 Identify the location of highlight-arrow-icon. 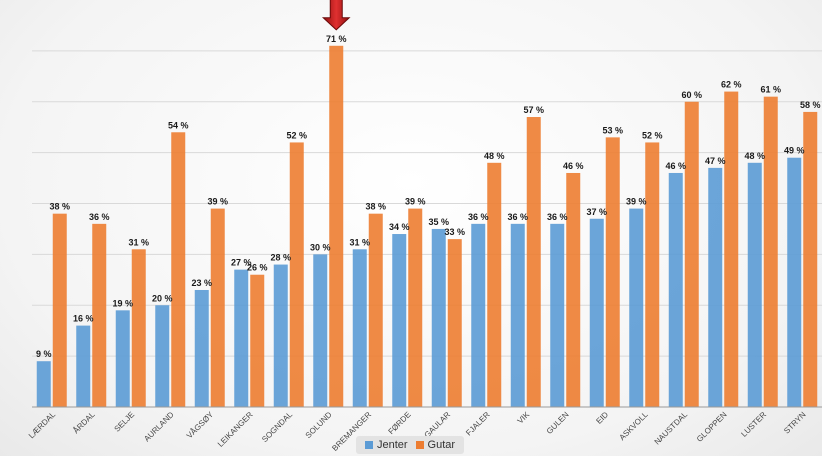
(336, 15).